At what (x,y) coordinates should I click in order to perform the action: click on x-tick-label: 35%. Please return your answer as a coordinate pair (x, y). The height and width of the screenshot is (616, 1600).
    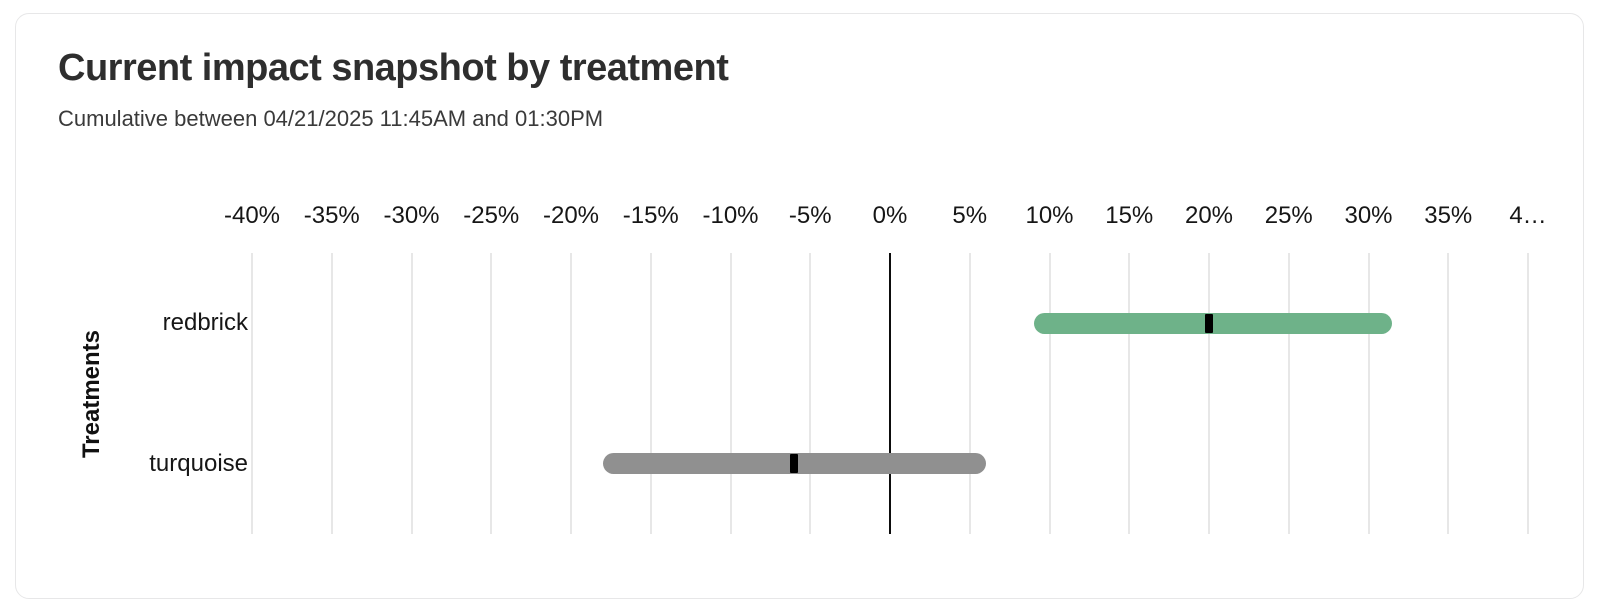
    Looking at the image, I should click on (1448, 215).